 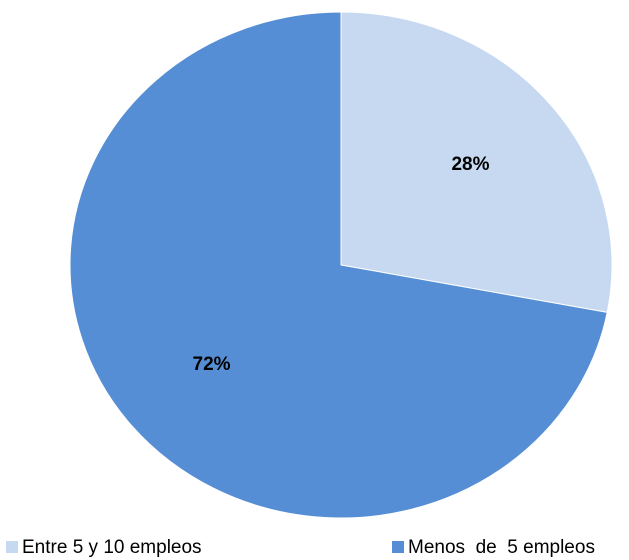 I want to click on data-label: 28%, so click(x=470, y=164).